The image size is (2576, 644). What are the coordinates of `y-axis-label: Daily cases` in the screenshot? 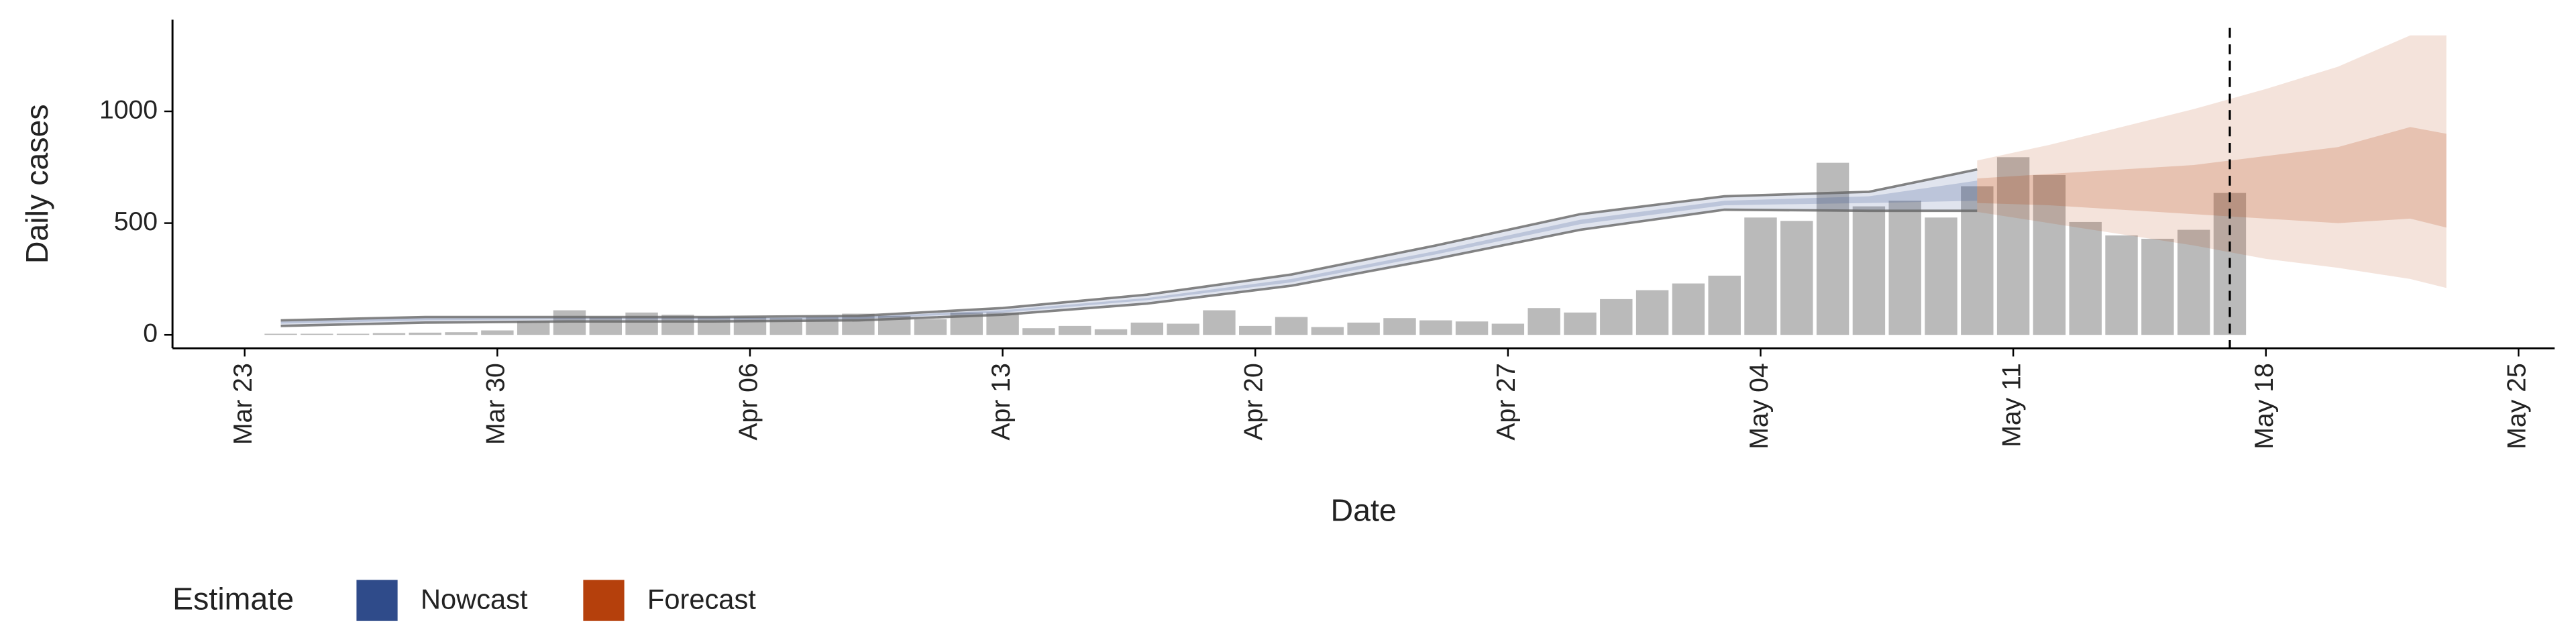 It's located at (36, 184).